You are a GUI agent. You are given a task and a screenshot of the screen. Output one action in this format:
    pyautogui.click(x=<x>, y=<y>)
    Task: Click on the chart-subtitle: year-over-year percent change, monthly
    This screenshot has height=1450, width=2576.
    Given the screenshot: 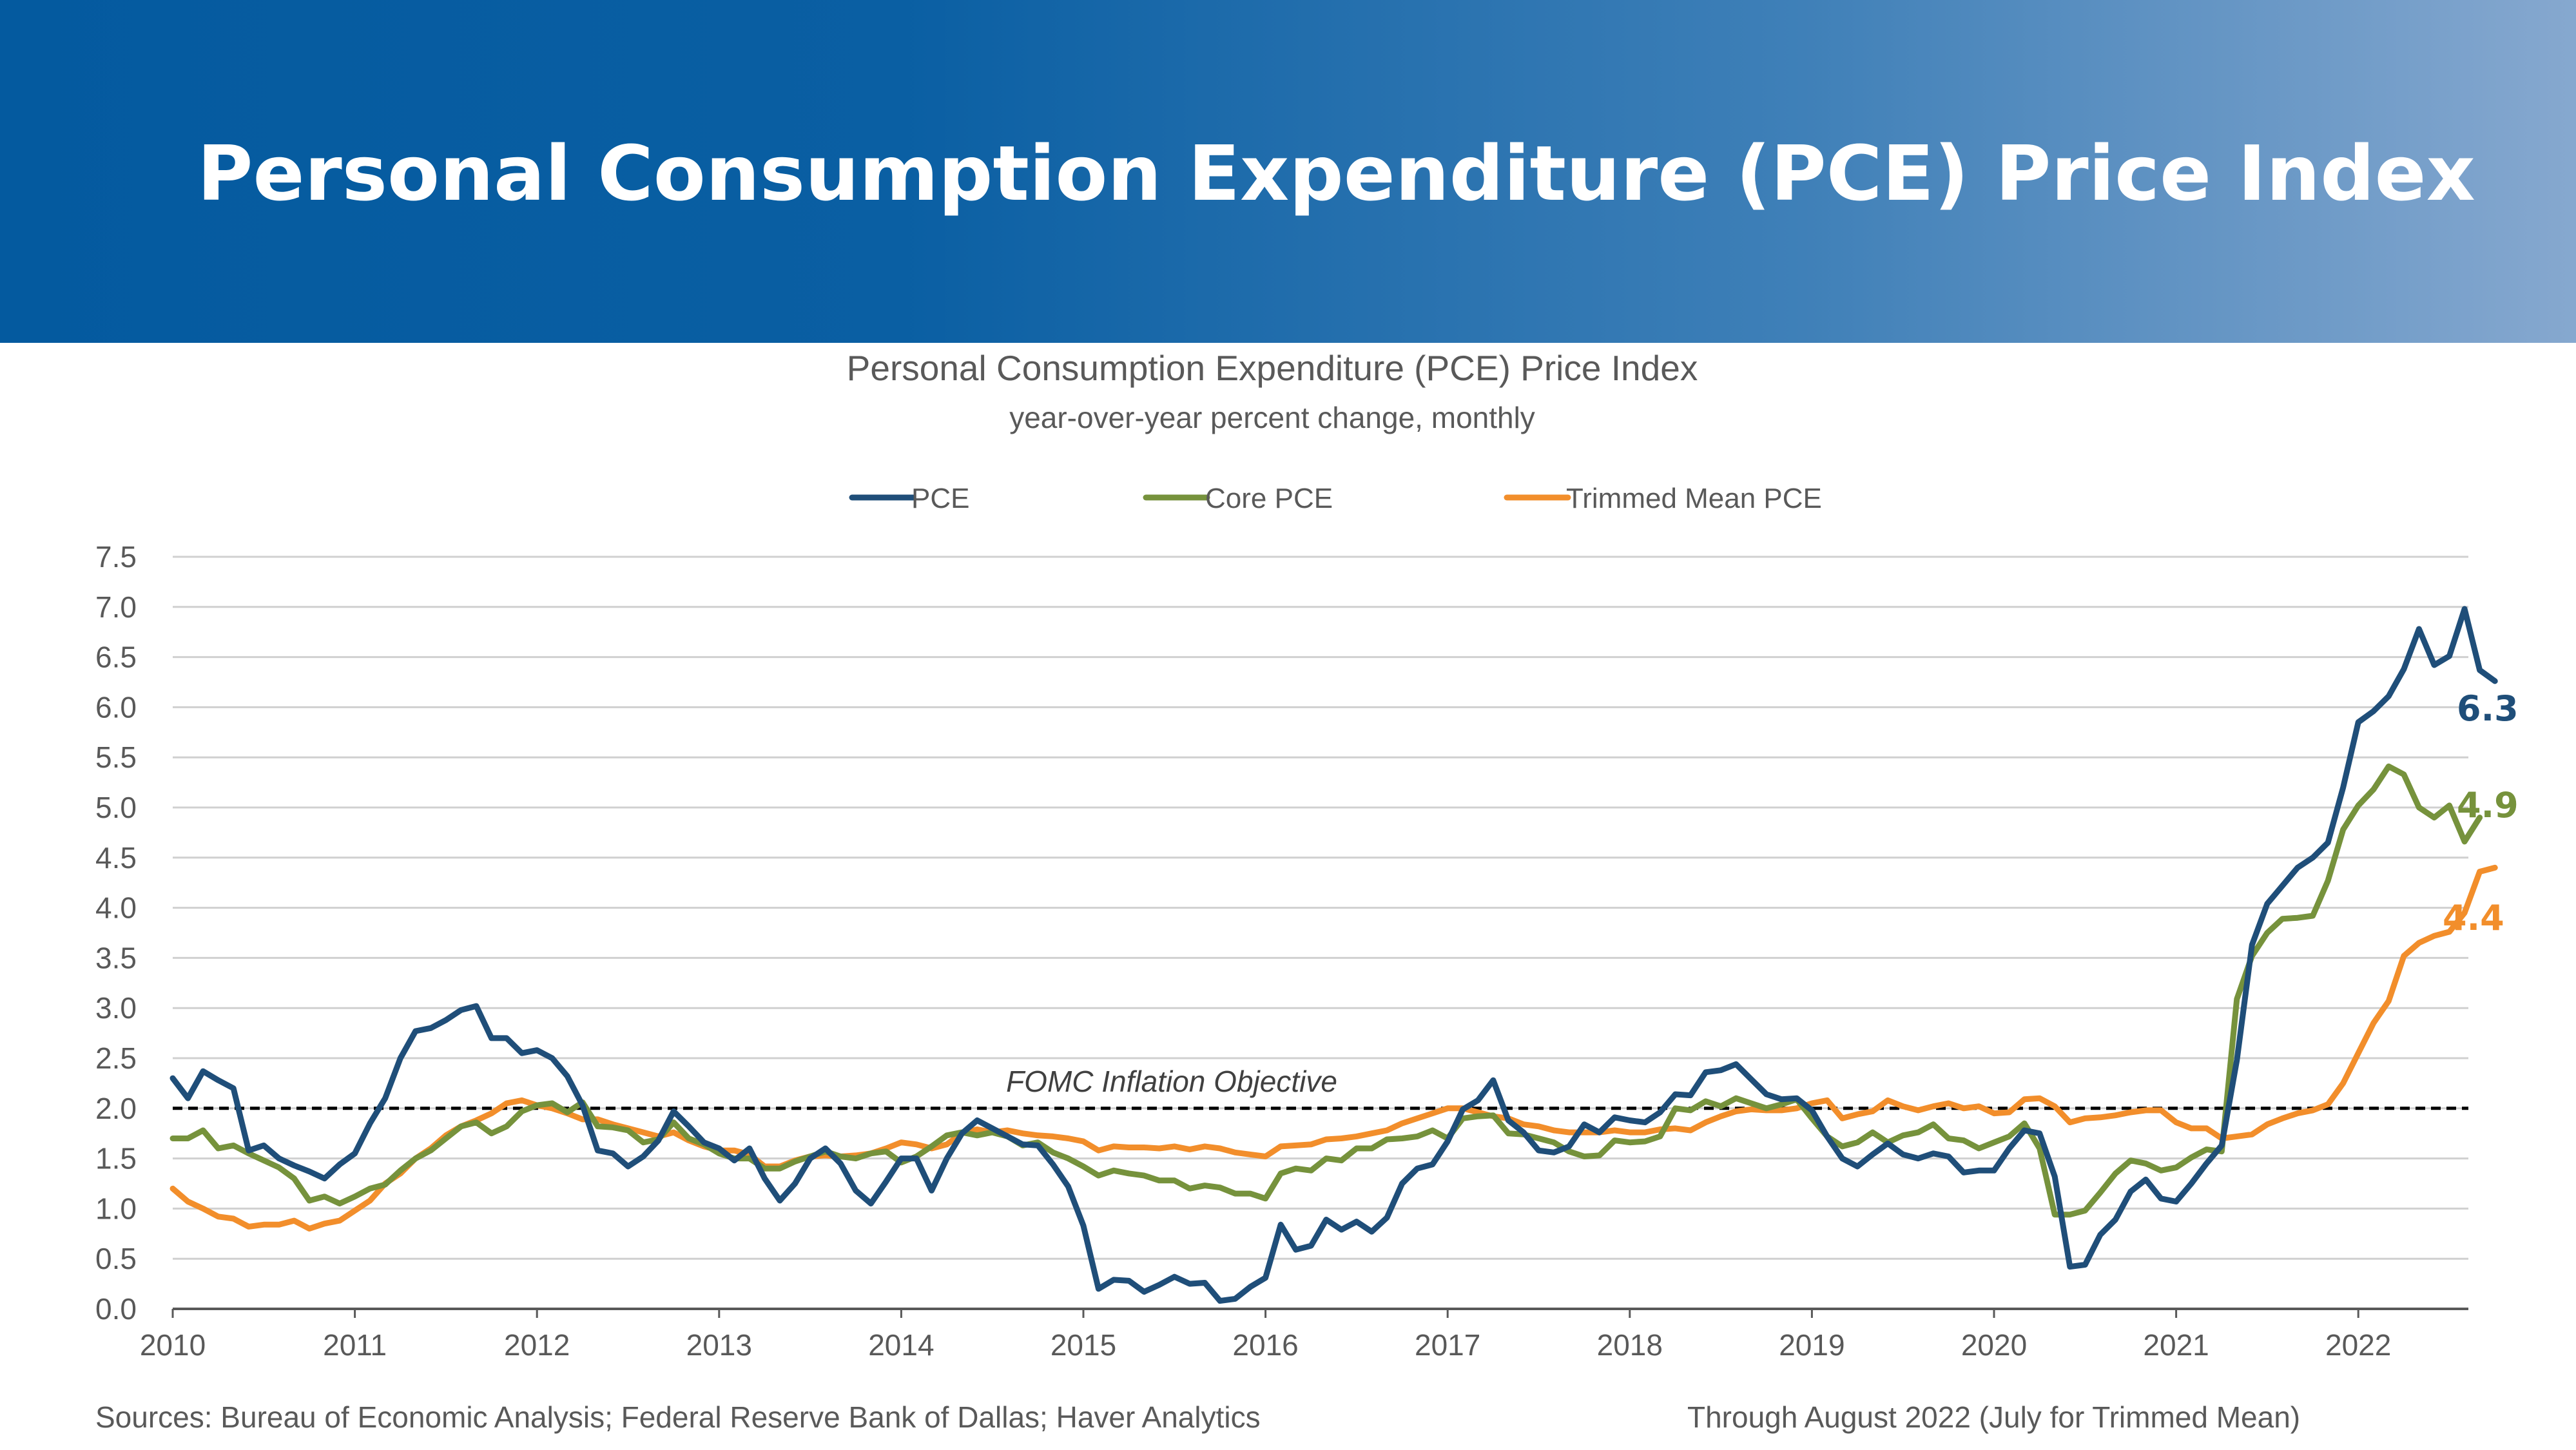 What is the action you would take?
    pyautogui.click(x=1272, y=417)
    